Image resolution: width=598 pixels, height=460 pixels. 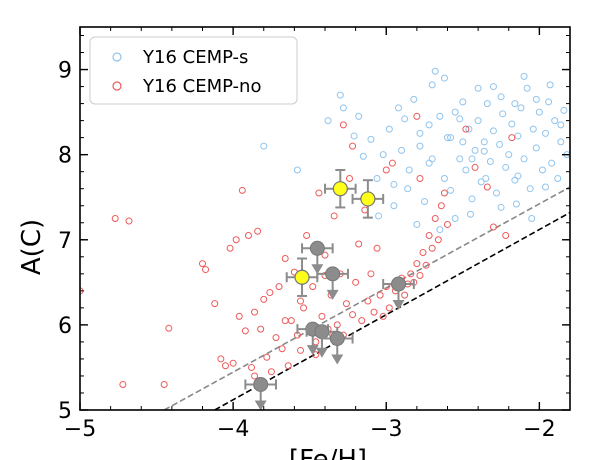 I want to click on measurement-point, so click(x=340, y=189).